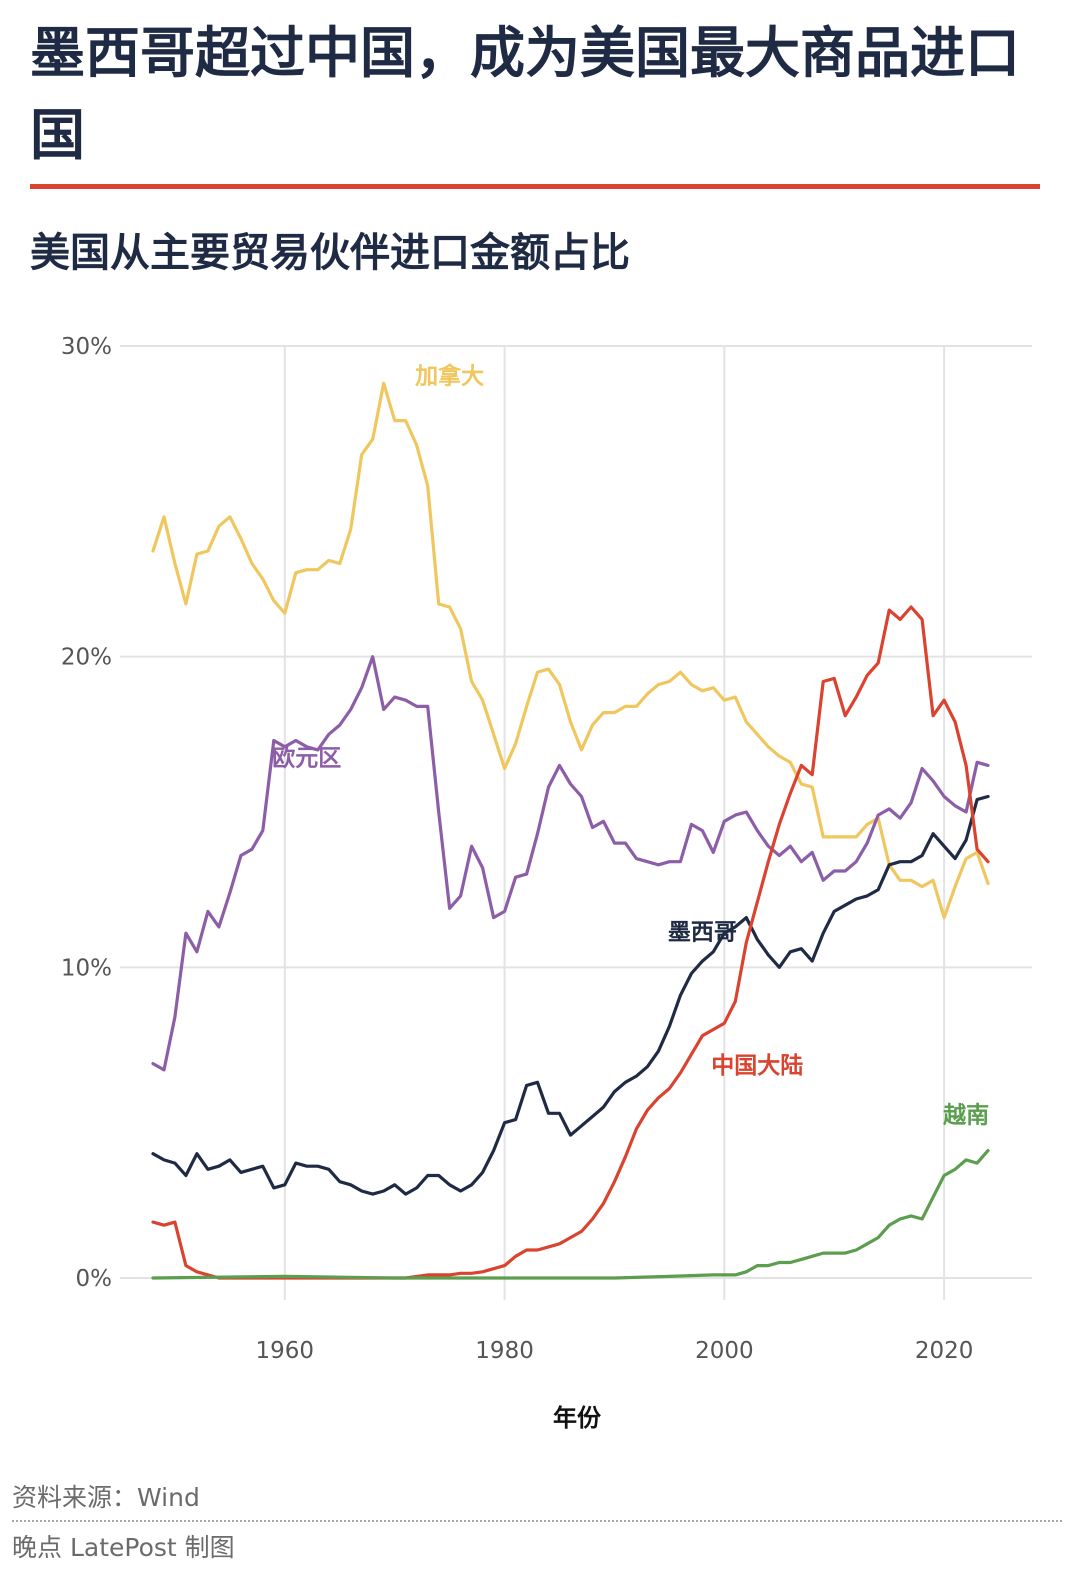 This screenshot has height=1584, width=1080. Describe the element at coordinates (123, 1547) in the screenshot. I see `credit-note: 晚点 LatePost 制图` at that location.